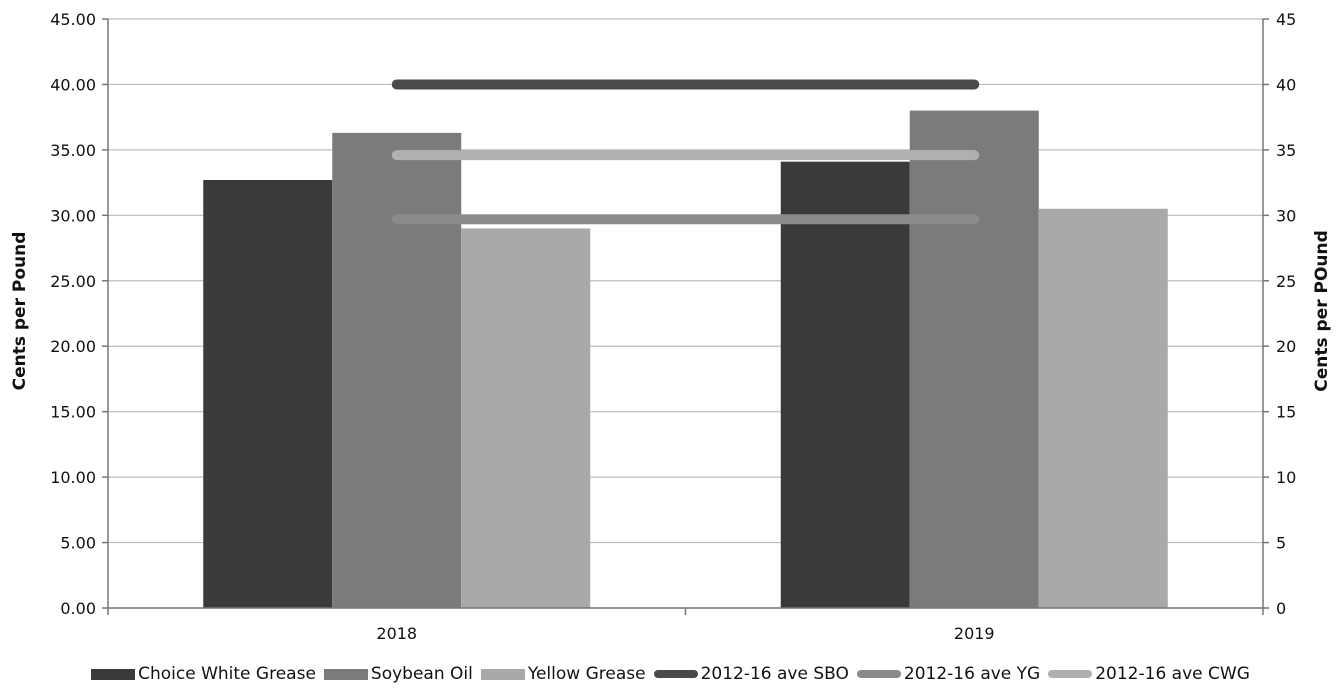 The width and height of the screenshot is (1341, 693). What do you see at coordinates (774, 674) in the screenshot?
I see `legend-label: 2012-16 ave SBO` at bounding box center [774, 674].